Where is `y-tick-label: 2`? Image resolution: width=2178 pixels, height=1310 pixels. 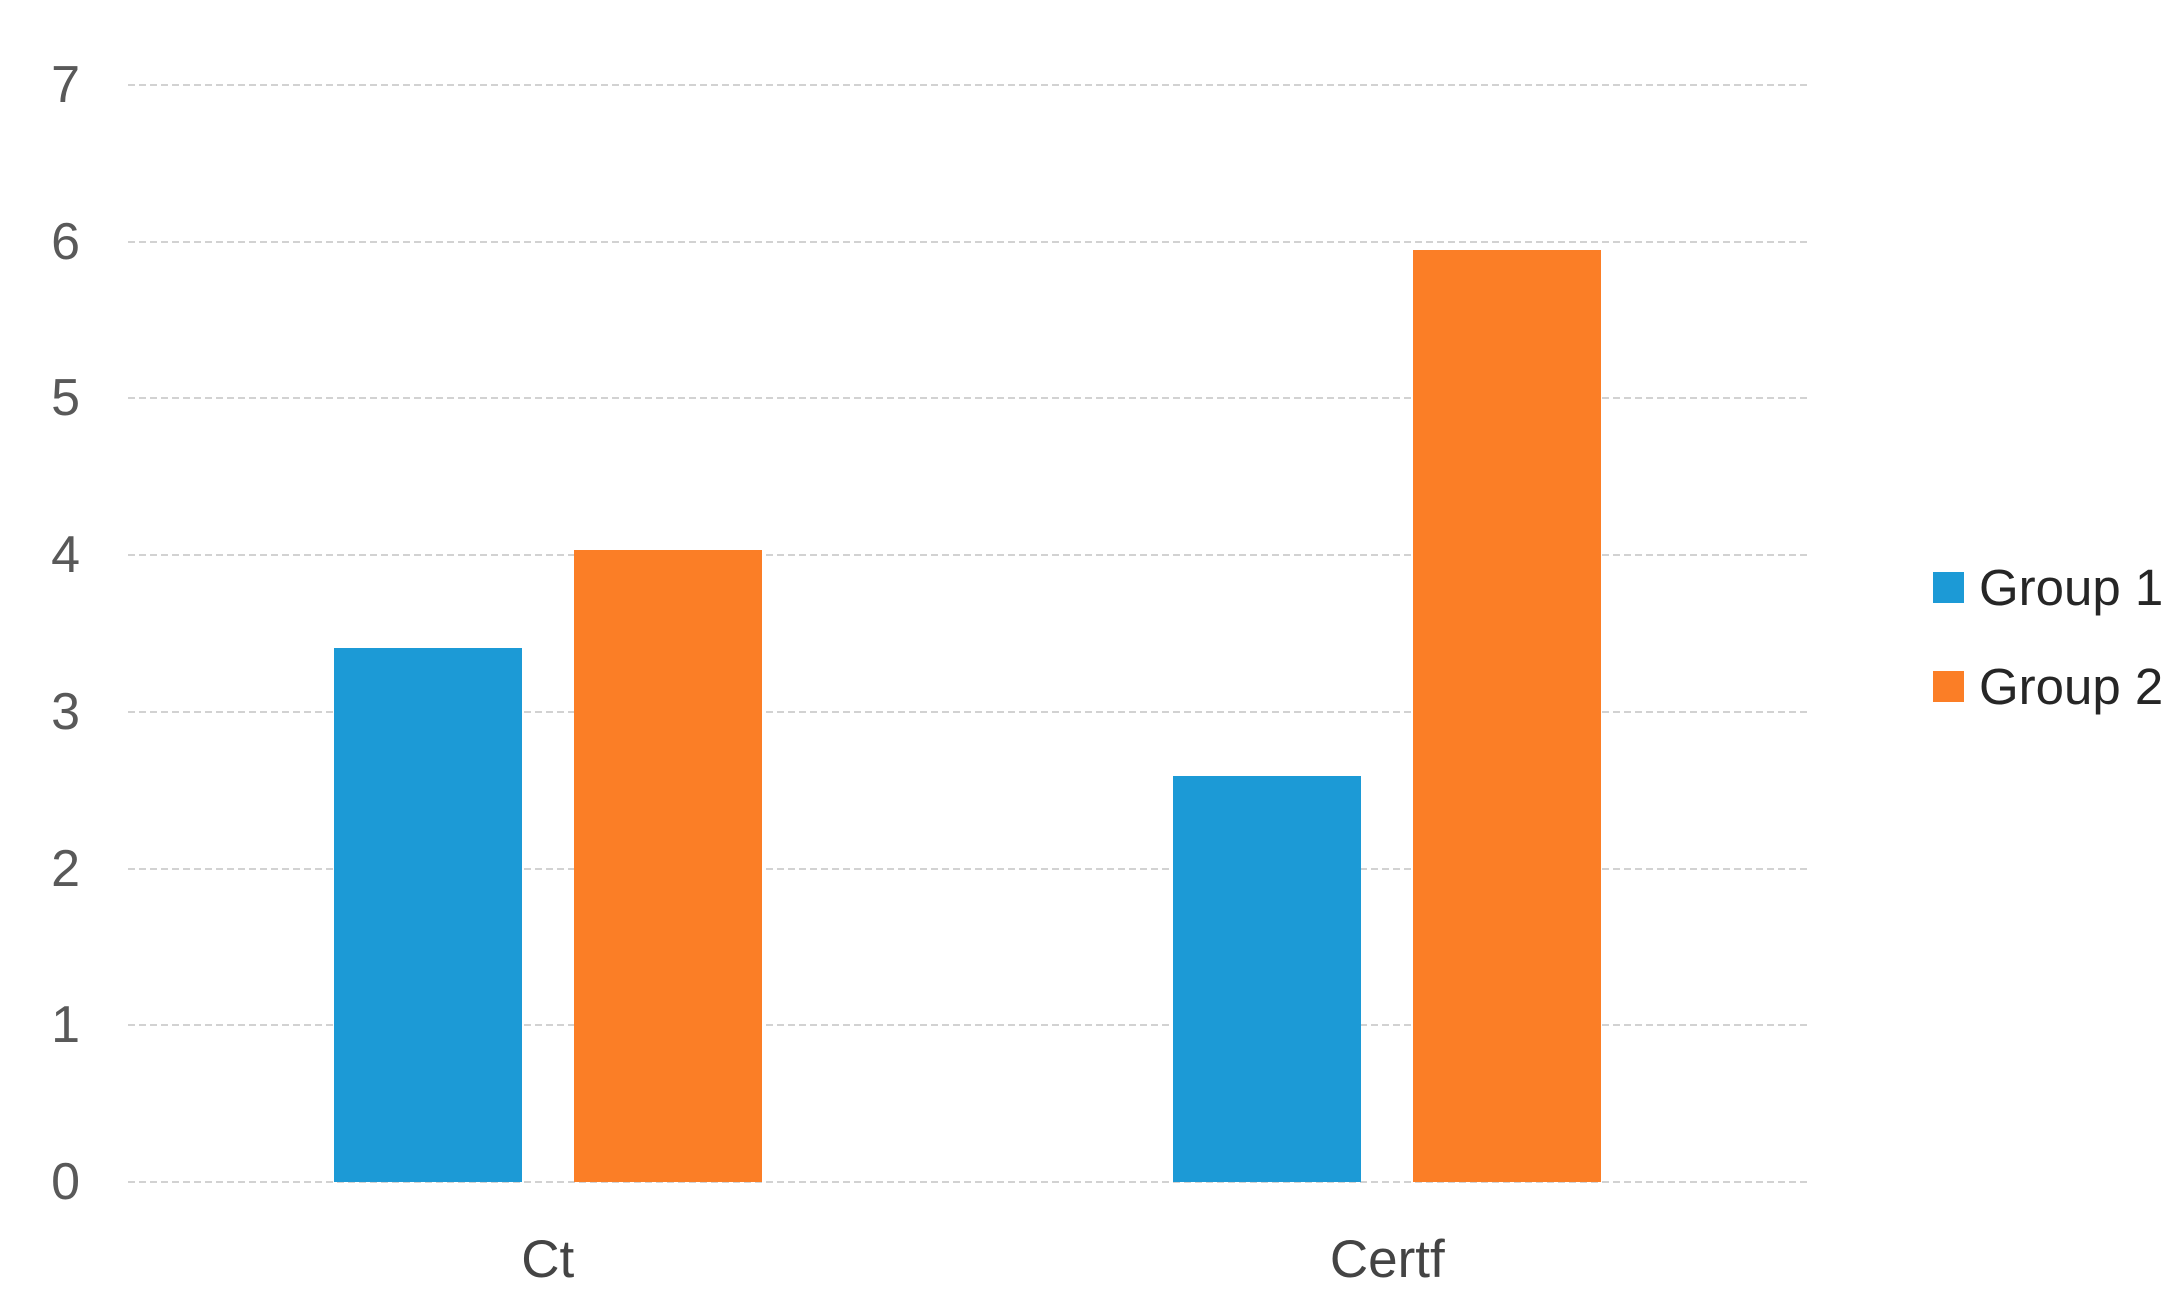
y-tick-label: 2 is located at coordinates (65, 868).